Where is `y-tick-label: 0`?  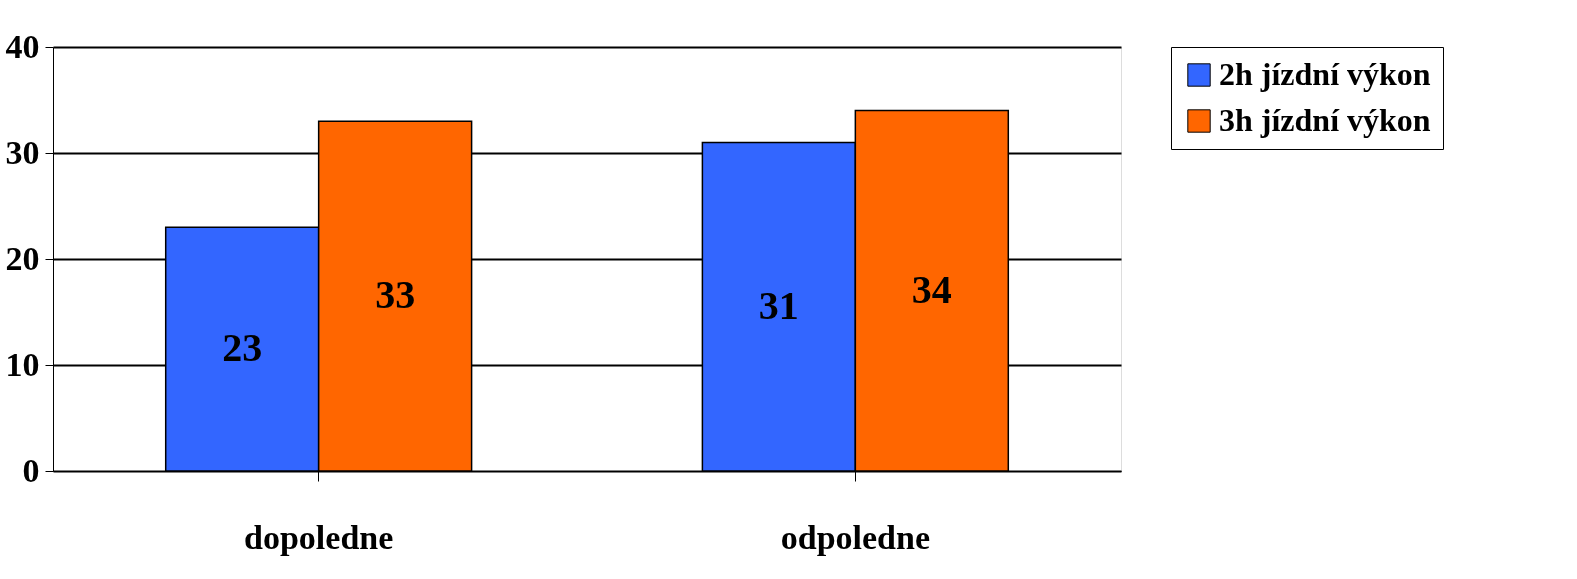 y-tick-label: 0 is located at coordinates (31, 470).